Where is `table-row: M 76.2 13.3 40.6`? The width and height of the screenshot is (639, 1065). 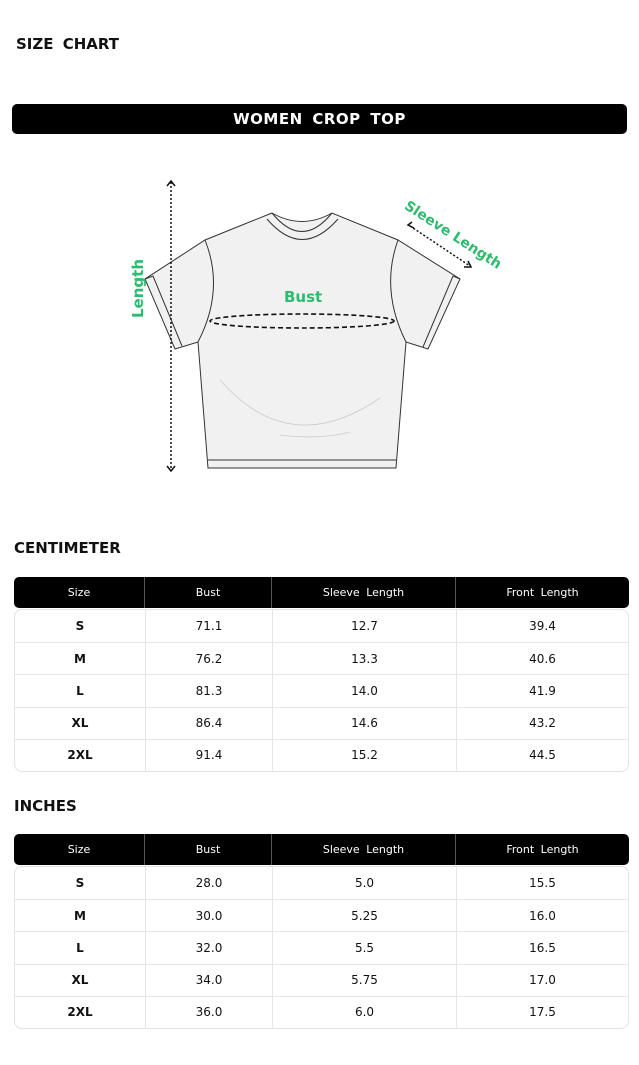
table-row: M 76.2 13.3 40.6 is located at coordinates (321, 658).